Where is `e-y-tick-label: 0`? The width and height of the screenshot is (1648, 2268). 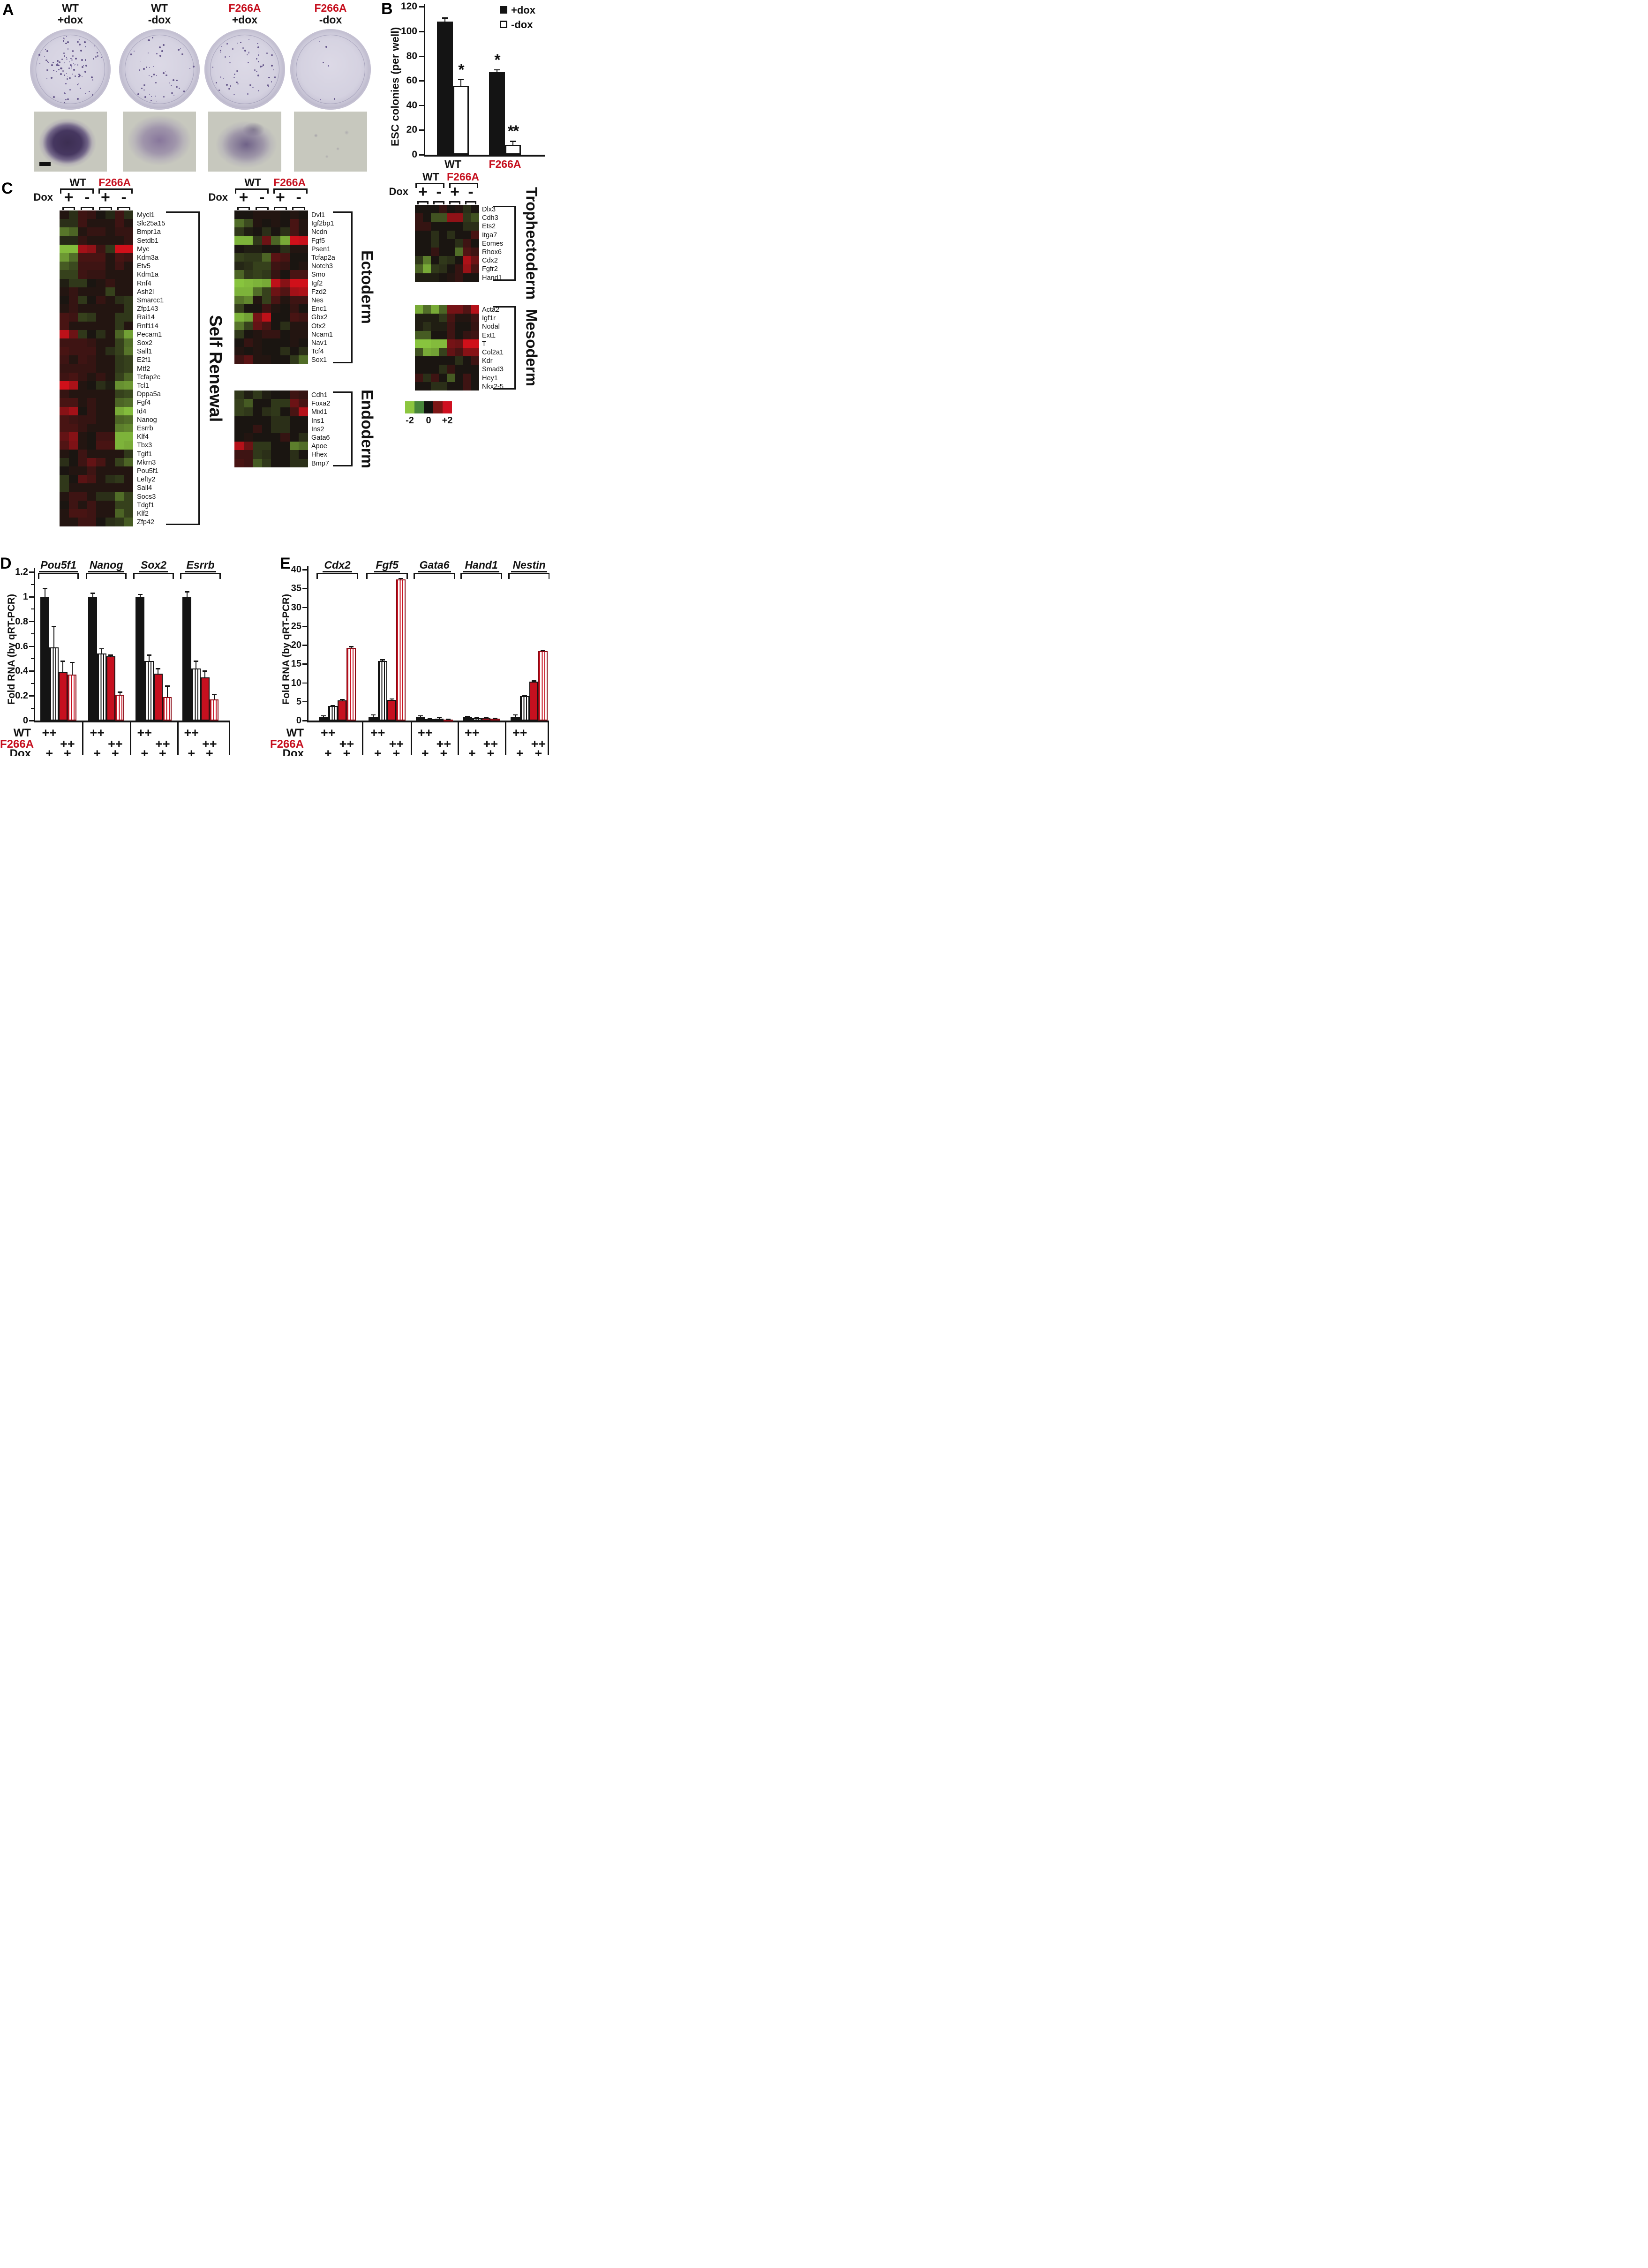 e-y-tick-label: 0 is located at coordinates (298, 720).